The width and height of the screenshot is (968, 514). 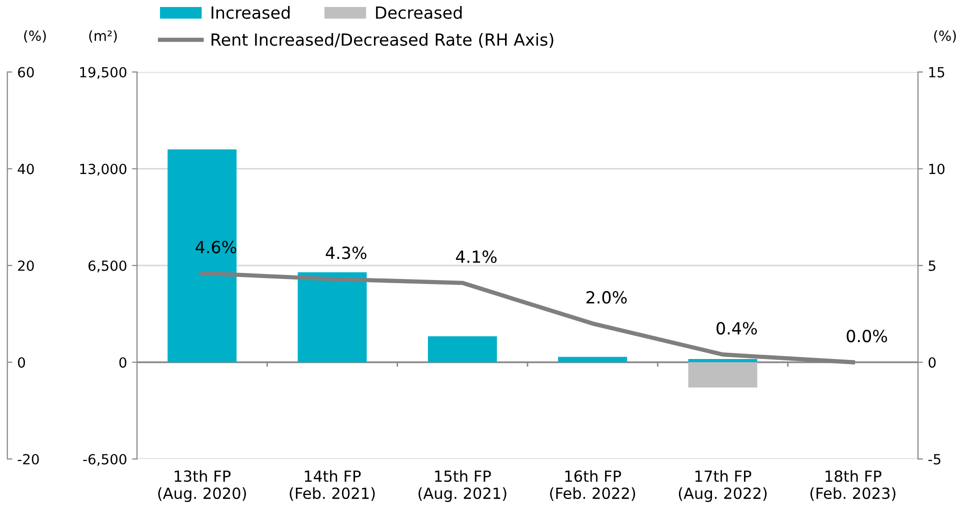 What do you see at coordinates (202, 486) in the screenshot?
I see `x-tick-label: 13th FP (Aug. 2020)` at bounding box center [202, 486].